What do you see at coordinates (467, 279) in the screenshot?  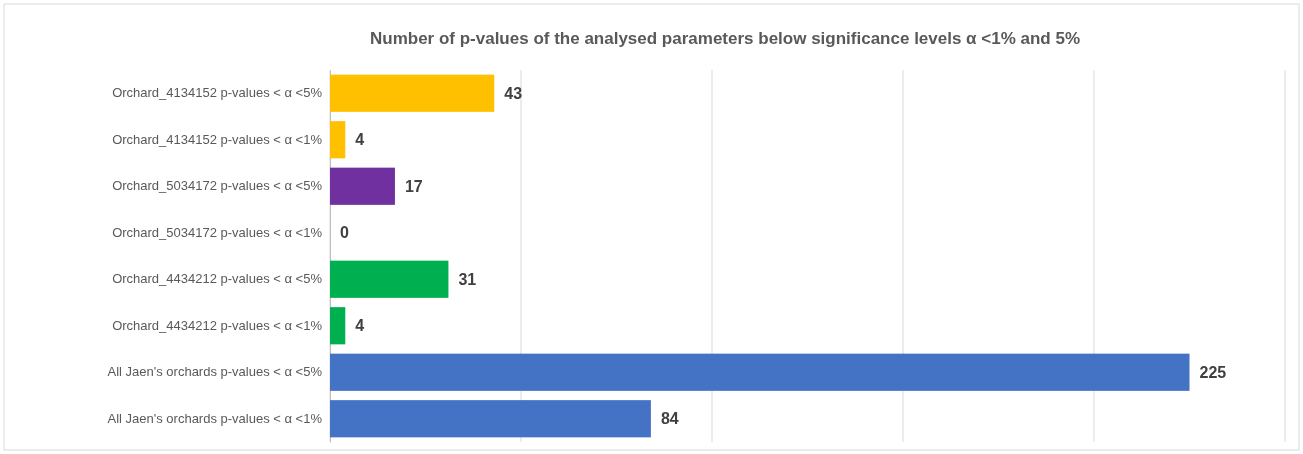 I see `data-label: 31` at bounding box center [467, 279].